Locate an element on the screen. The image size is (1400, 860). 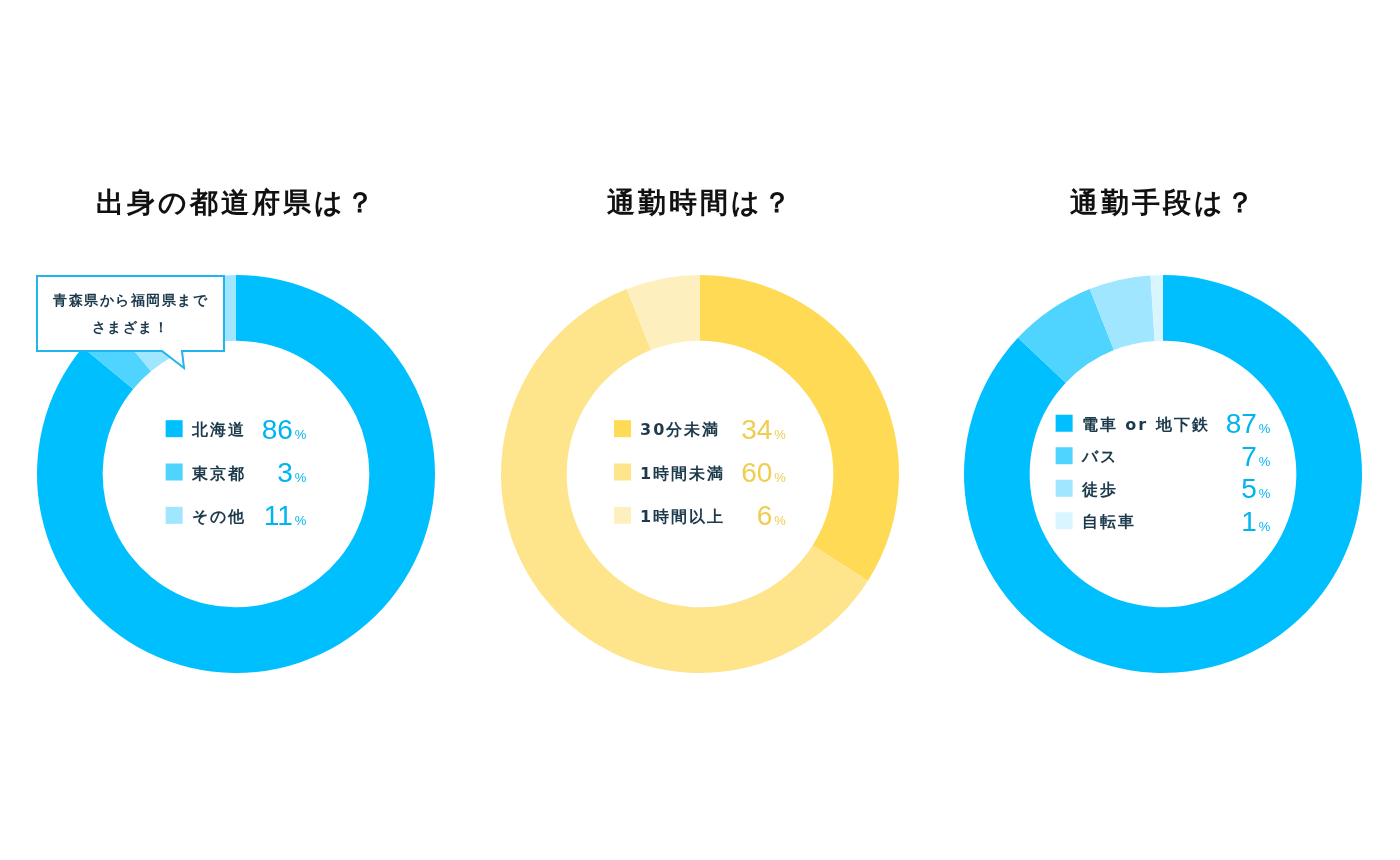
chart-title: 通勤時間は？ is located at coordinates (699, 202).